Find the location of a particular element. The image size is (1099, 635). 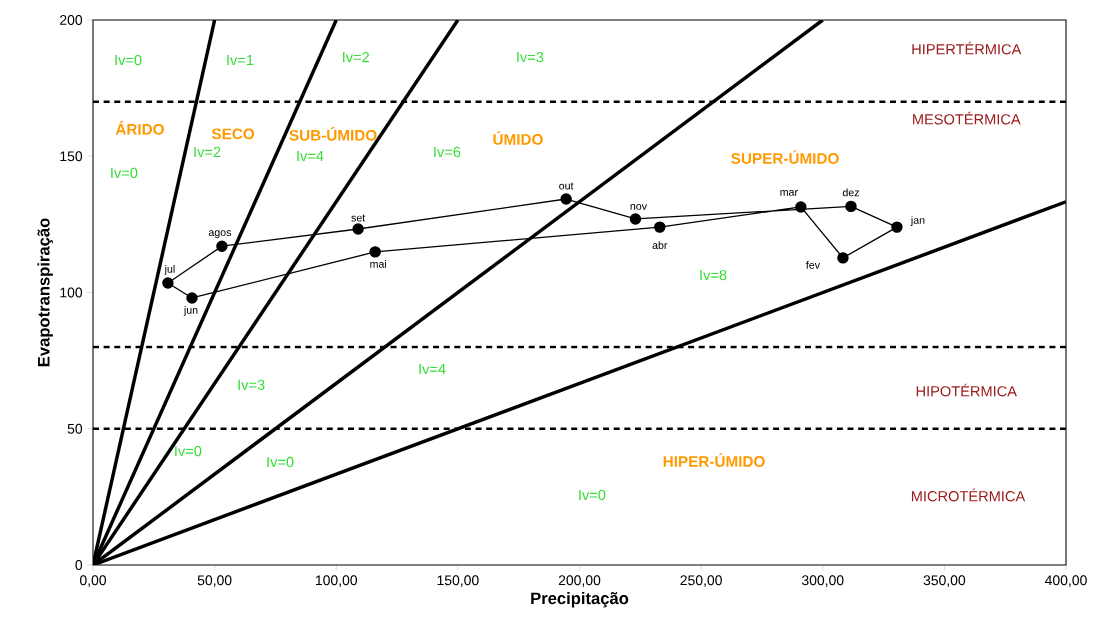

x-tick-label: 200,00 is located at coordinates (579, 581).